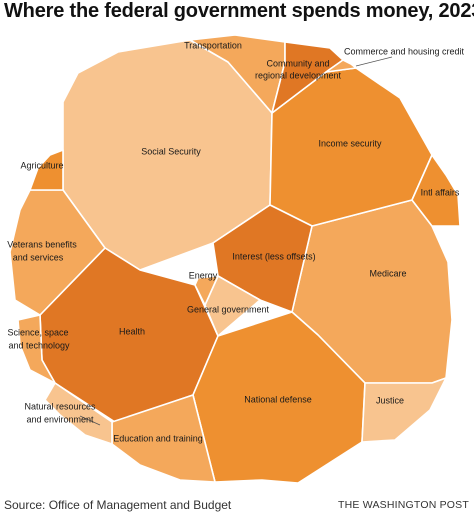 This screenshot has width=474, height=515. What do you see at coordinates (203, 275) in the screenshot?
I see `label-energy: Energy` at bounding box center [203, 275].